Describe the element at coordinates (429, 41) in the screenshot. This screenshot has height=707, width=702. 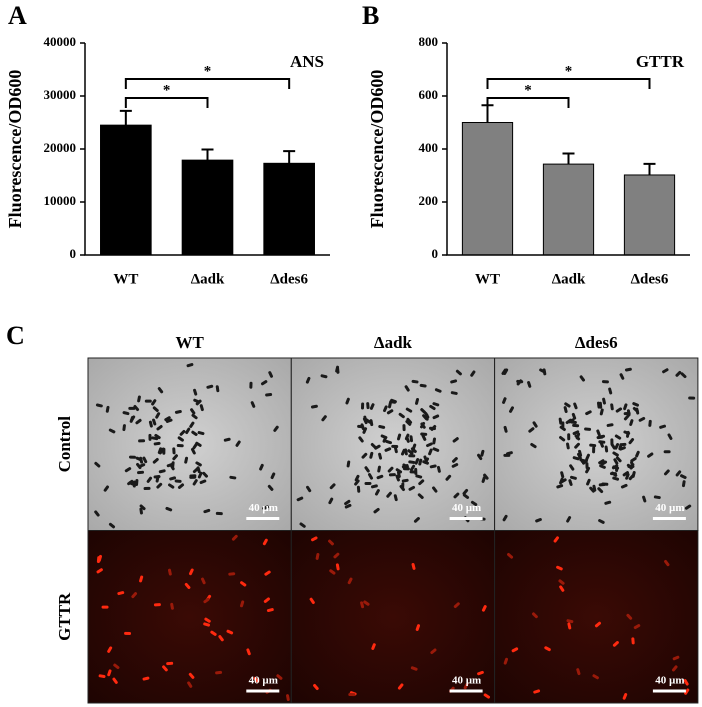
I see `y-tick-label: 800` at that location.